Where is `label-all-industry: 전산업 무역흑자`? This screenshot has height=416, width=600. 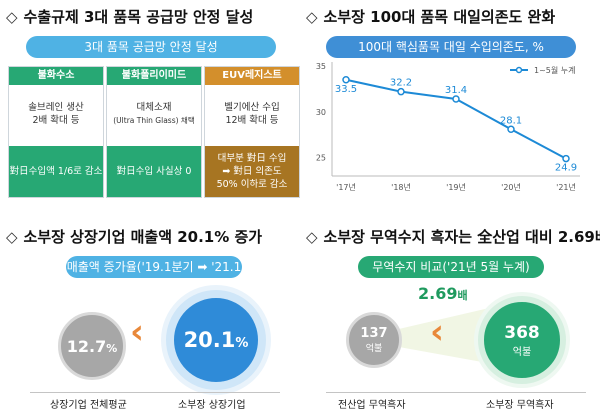 label-all-industry: 전산업 무역흑자 is located at coordinates (372, 405).